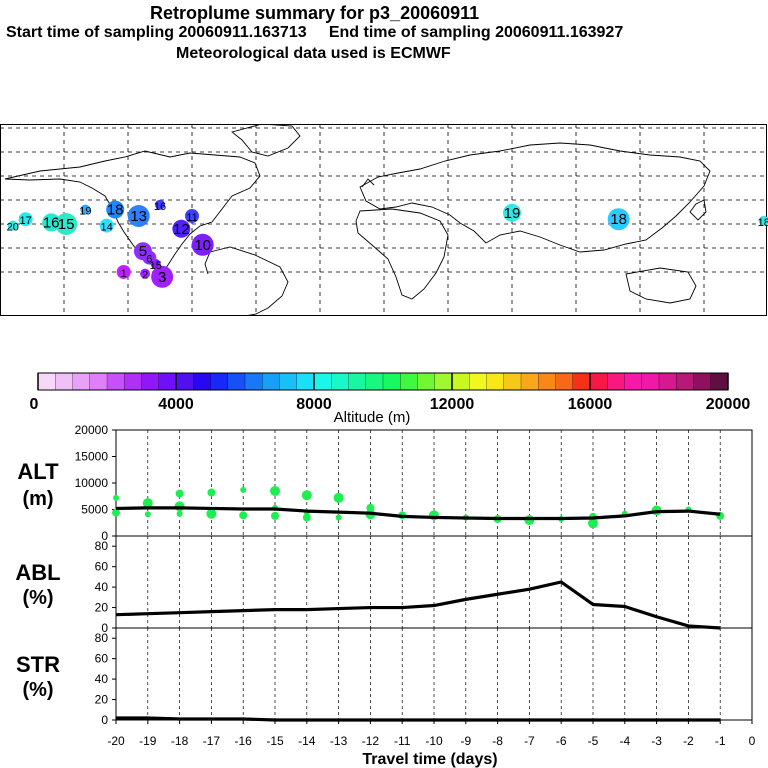 This screenshot has width=768, height=768. I want to click on panel-label: ABL, so click(37, 572).